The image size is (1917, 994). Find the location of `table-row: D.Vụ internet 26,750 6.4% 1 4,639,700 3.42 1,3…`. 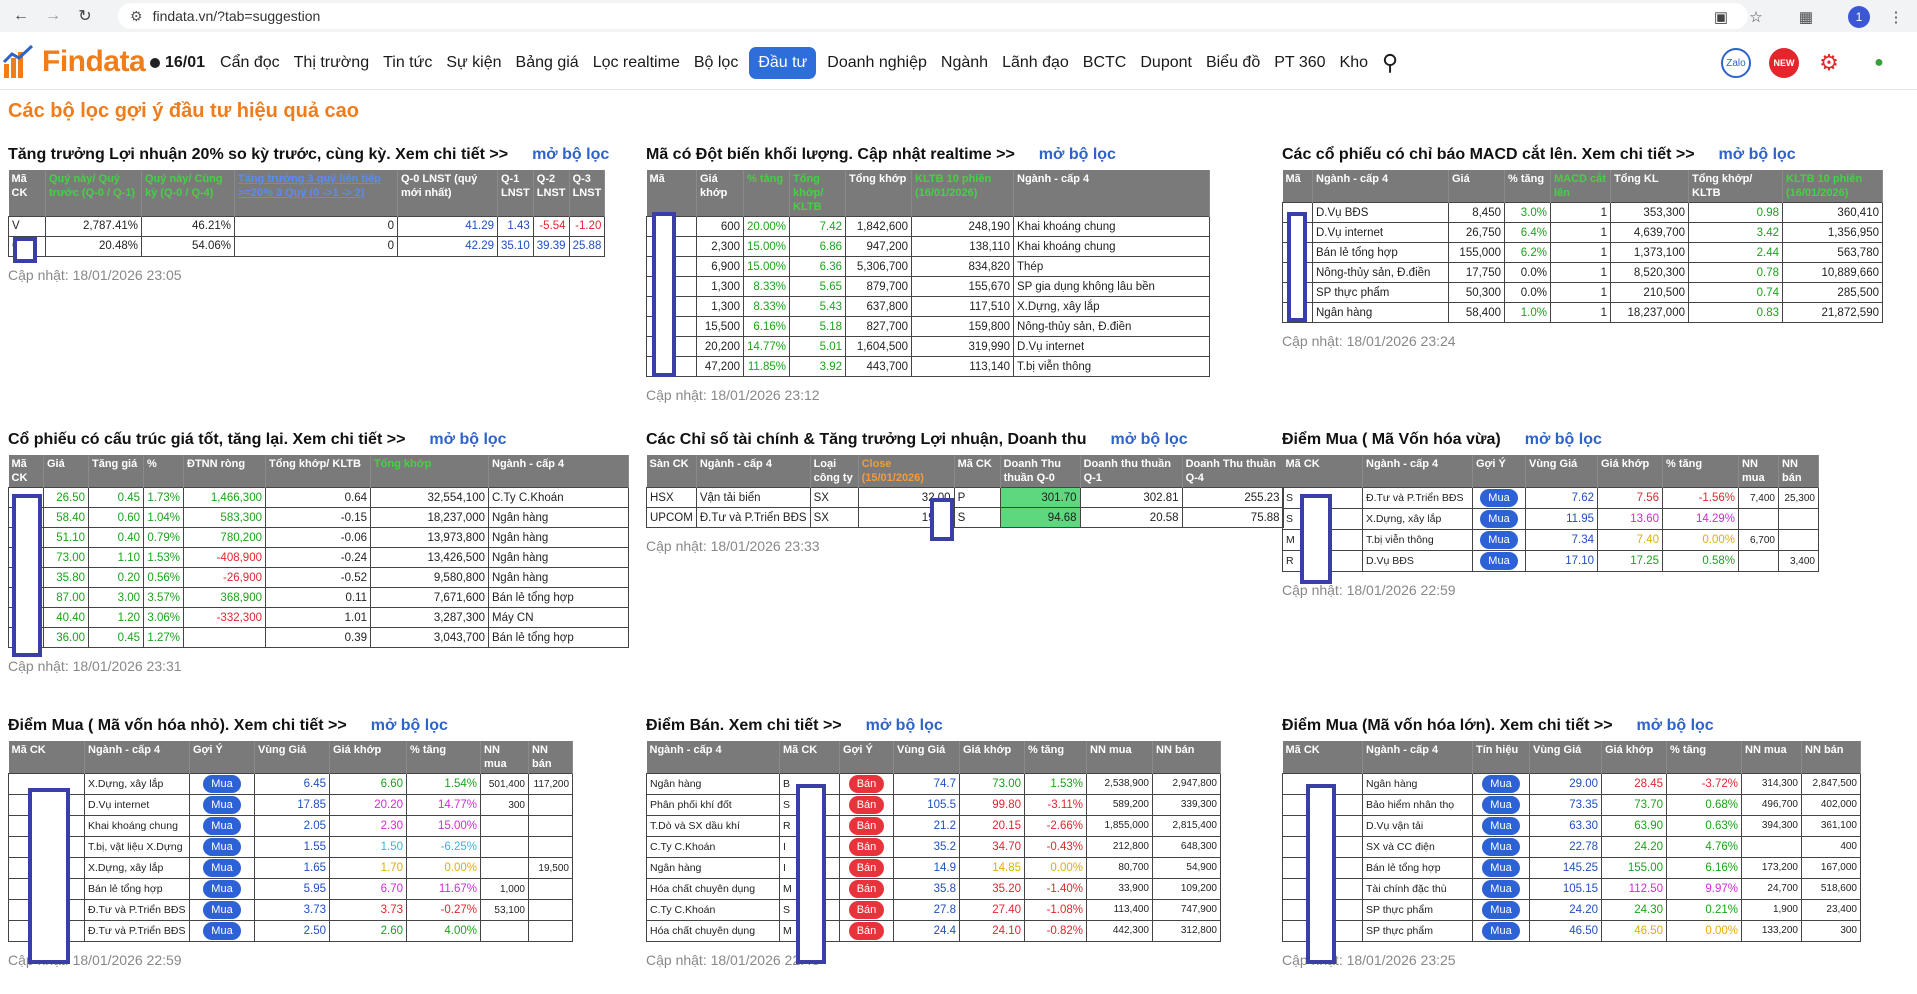

table-row: D.Vụ internet 26,750 6.4% 1 4,639,700 3.42 1,3… is located at coordinates (1582, 232).